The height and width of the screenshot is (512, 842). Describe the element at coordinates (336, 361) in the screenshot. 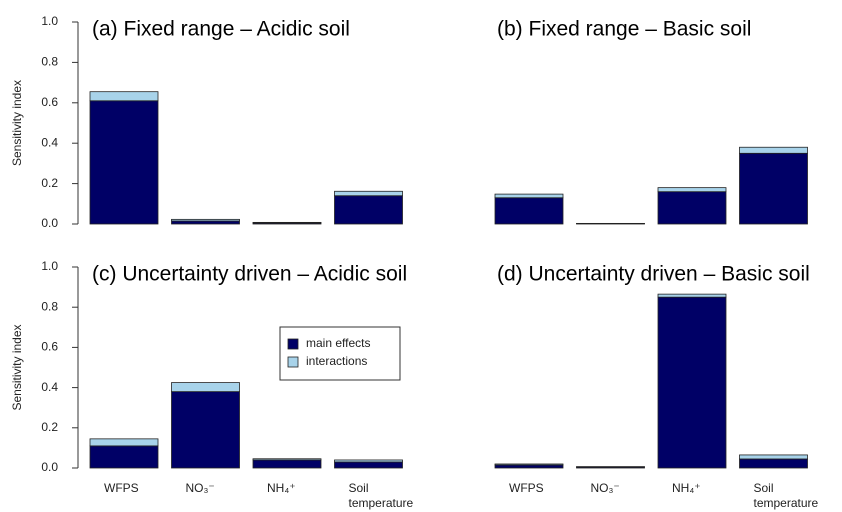

I see `legend-label: interactions` at that location.